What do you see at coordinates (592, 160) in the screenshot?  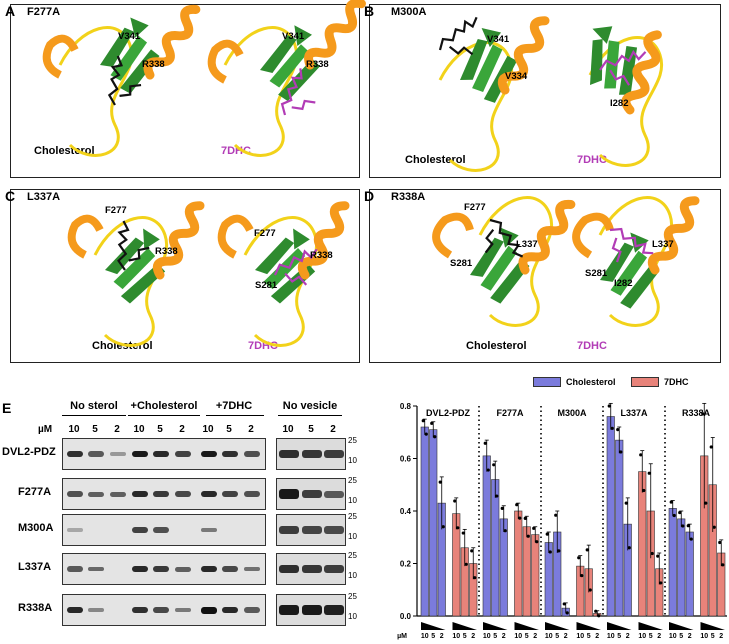 I see `panel-b-7dhc-label: 7DHC` at bounding box center [592, 160].